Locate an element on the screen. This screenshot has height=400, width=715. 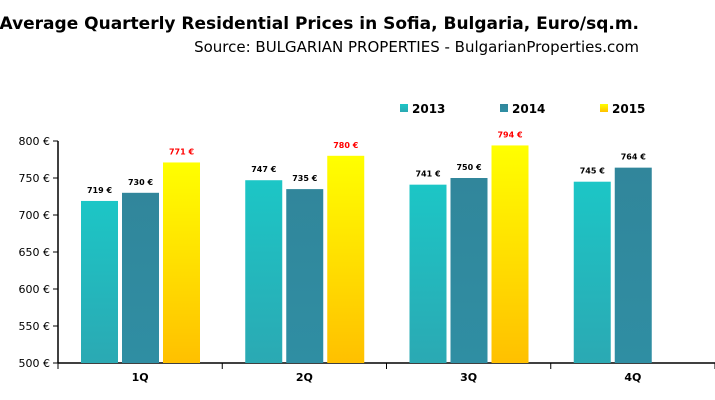
legend-swatch-2014 is located at coordinates (504, 108).